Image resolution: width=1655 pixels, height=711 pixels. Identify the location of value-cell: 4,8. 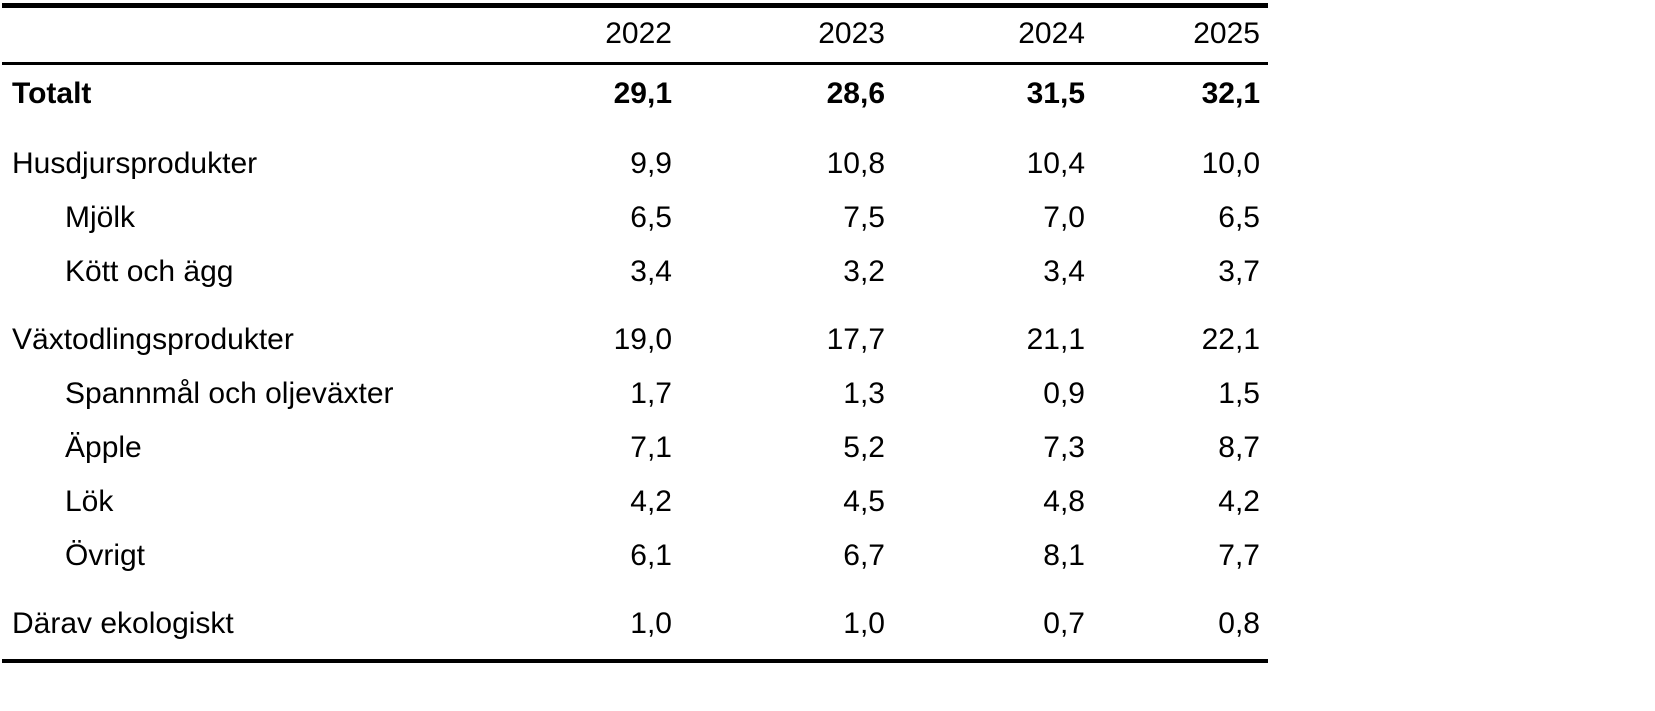
(1064, 501).